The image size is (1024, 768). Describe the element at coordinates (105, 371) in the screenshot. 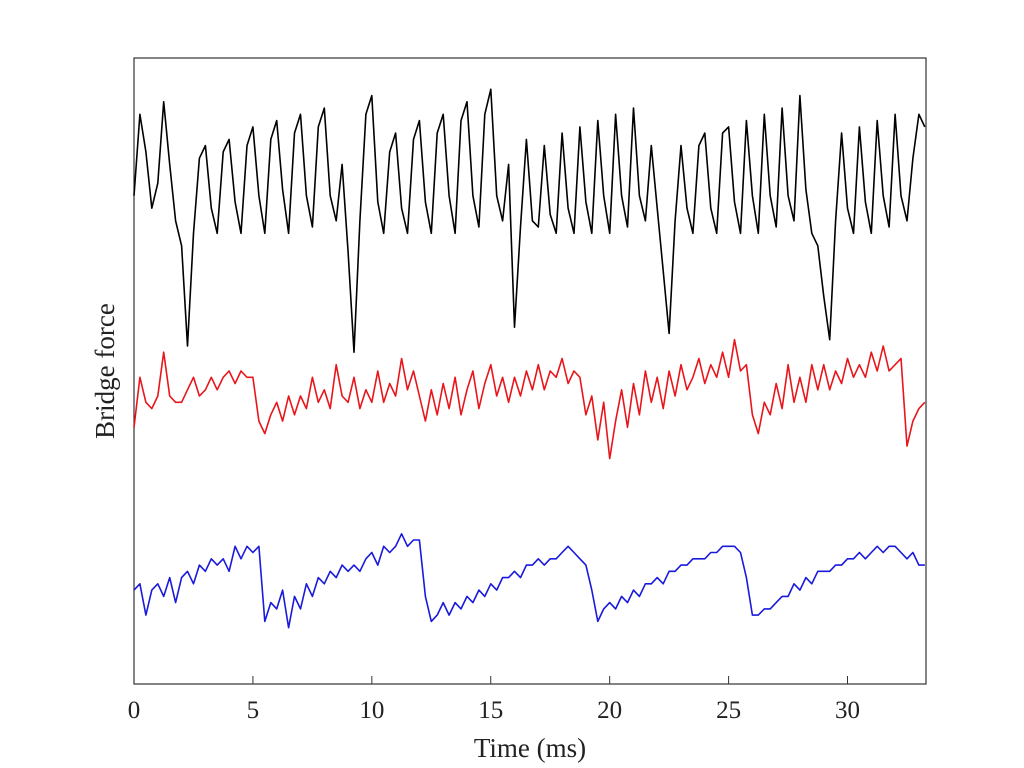

I see `y-axis-label: Bridge force` at that location.